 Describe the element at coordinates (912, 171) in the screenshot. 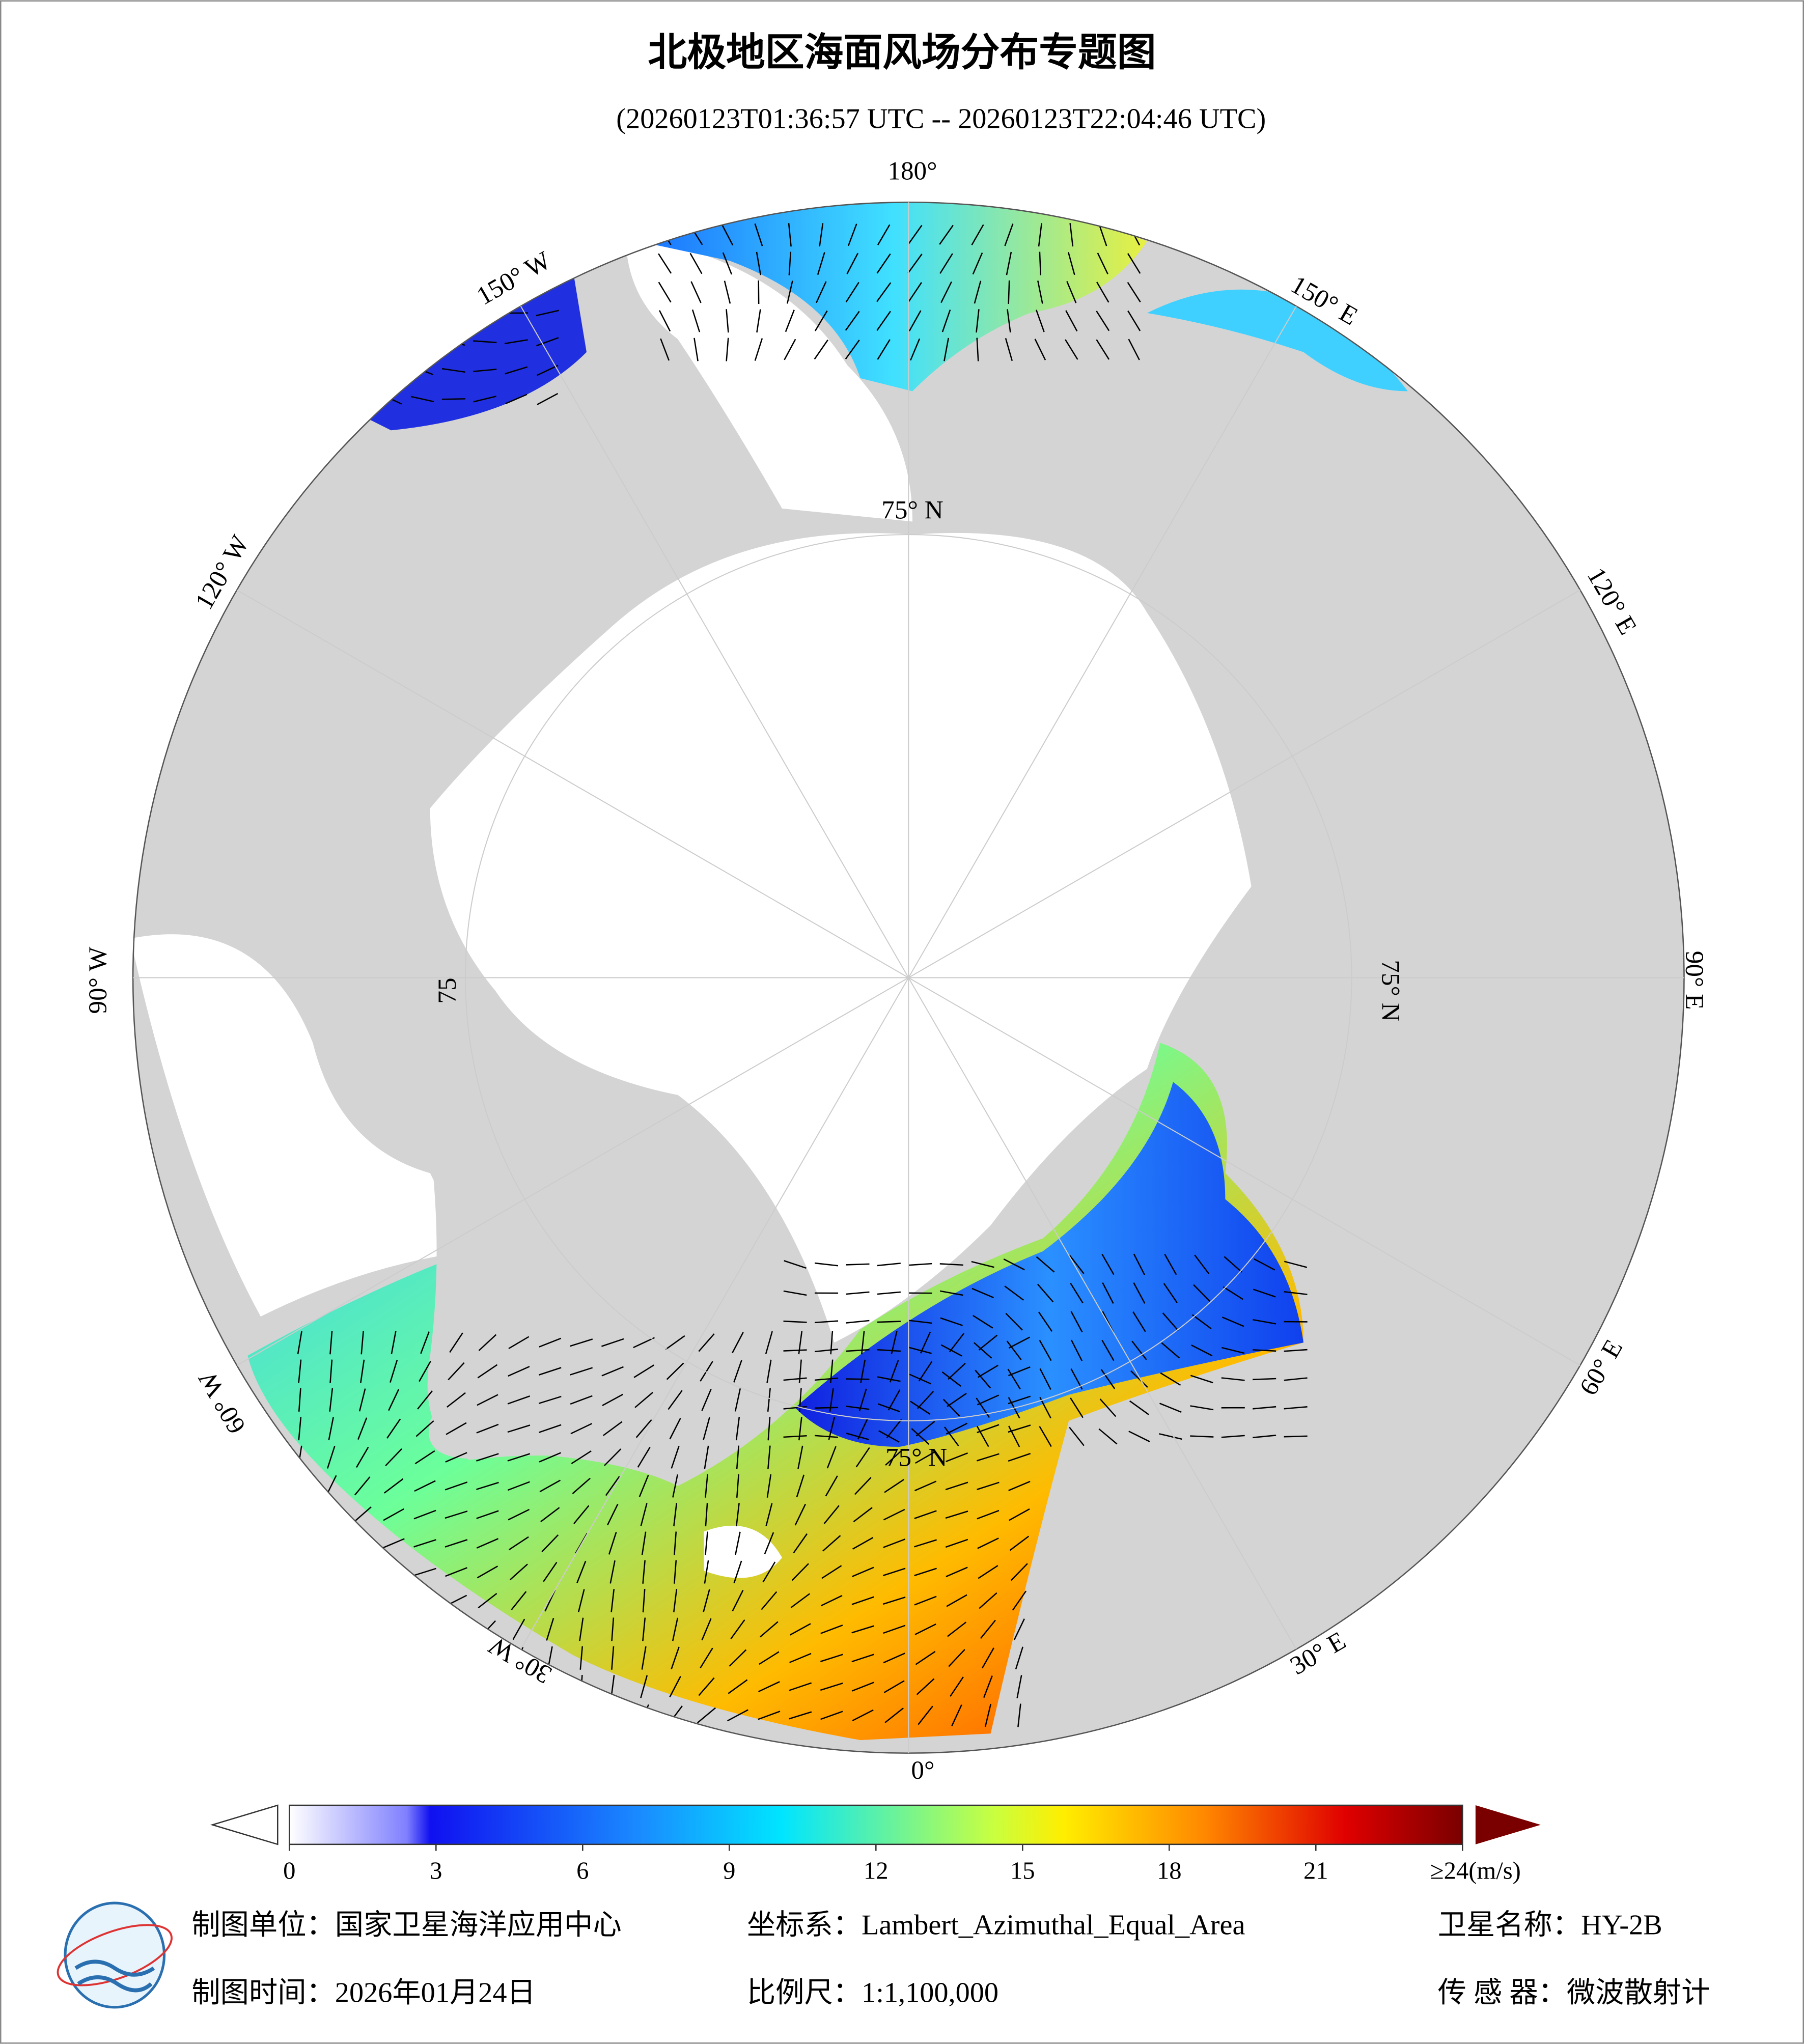

I see `lon-label: 180°` at that location.